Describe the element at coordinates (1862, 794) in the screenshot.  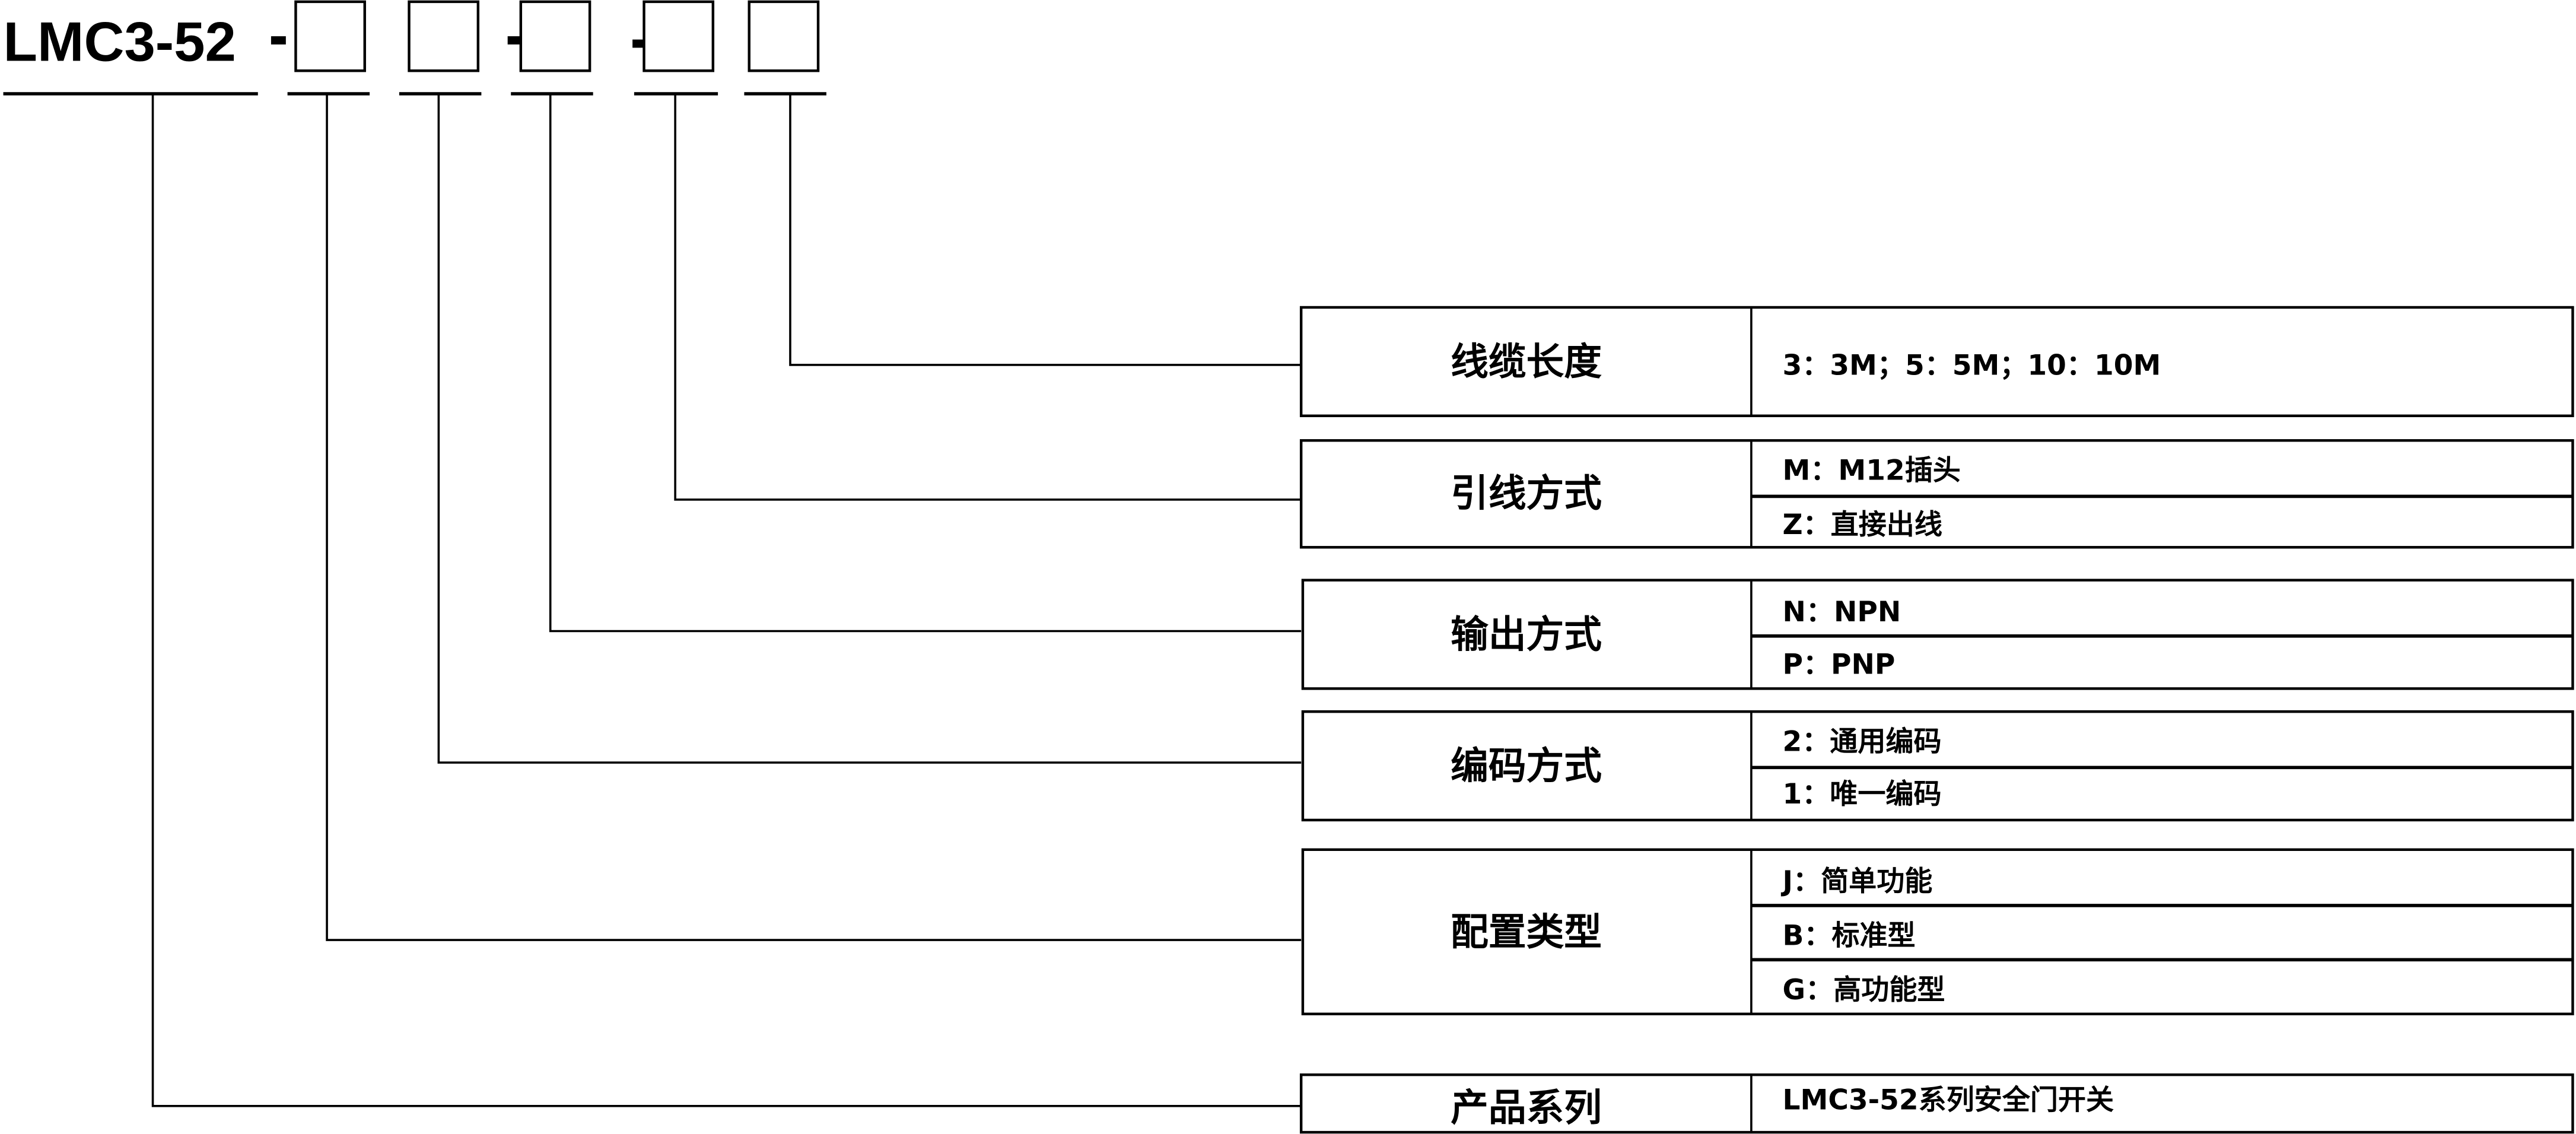
I see `option: 1：唯一编码` at that location.